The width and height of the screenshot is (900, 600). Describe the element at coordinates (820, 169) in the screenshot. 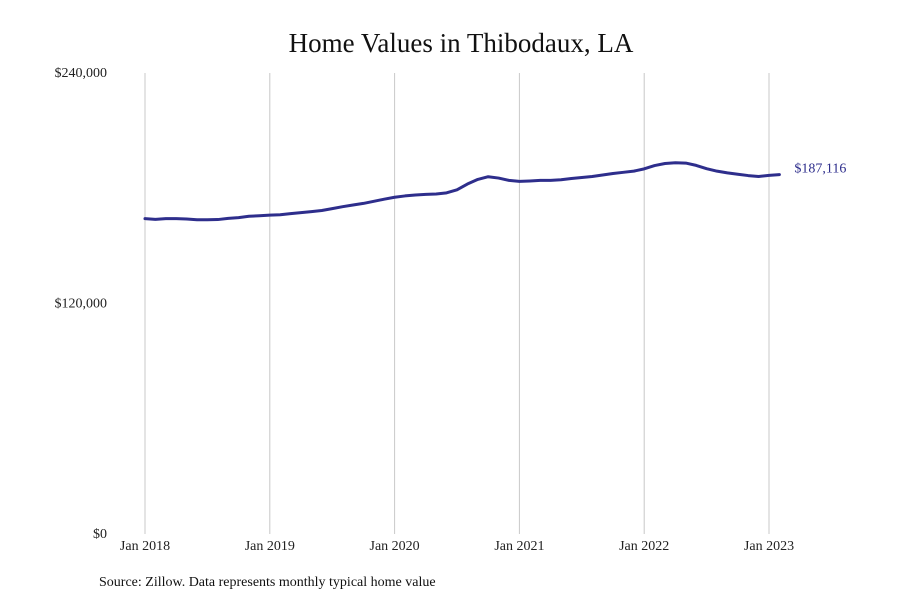

I see `end-value-label: $187,116` at that location.